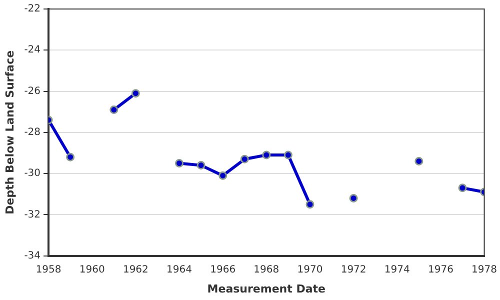 This screenshot has width=500, height=300. What do you see at coordinates (266, 289) in the screenshot?
I see `x-axis-title: Measurement Date` at bounding box center [266, 289].